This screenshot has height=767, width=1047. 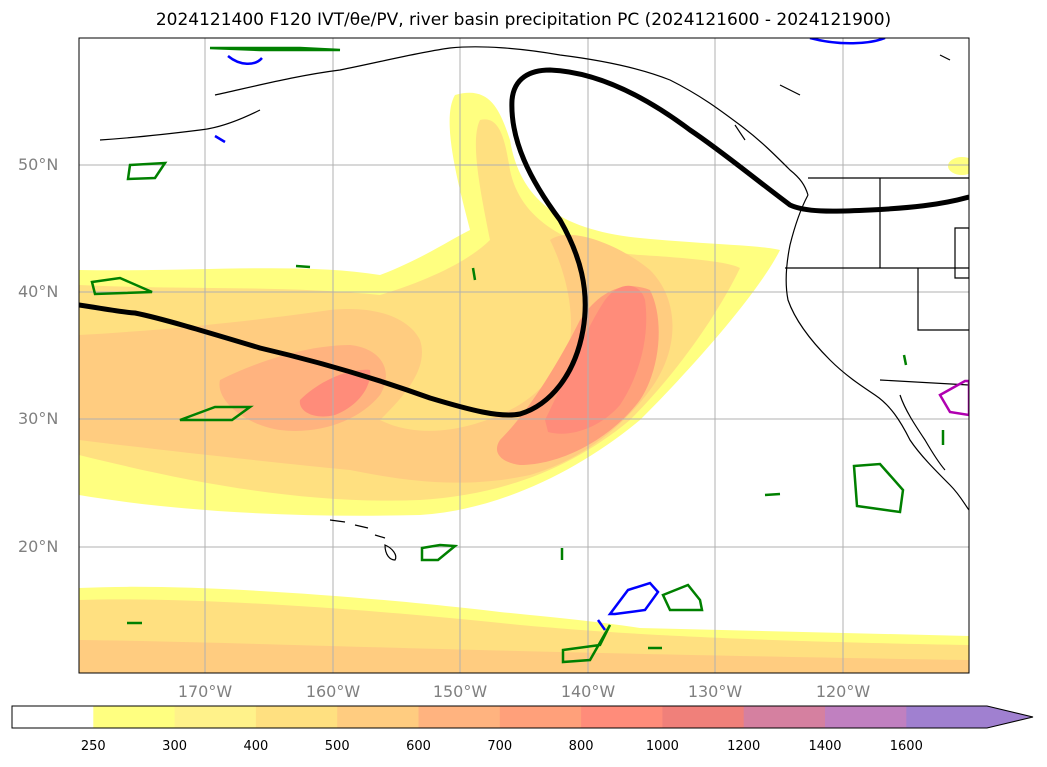 I want to click on colorbar-tick-label: 250, so click(x=93, y=746).